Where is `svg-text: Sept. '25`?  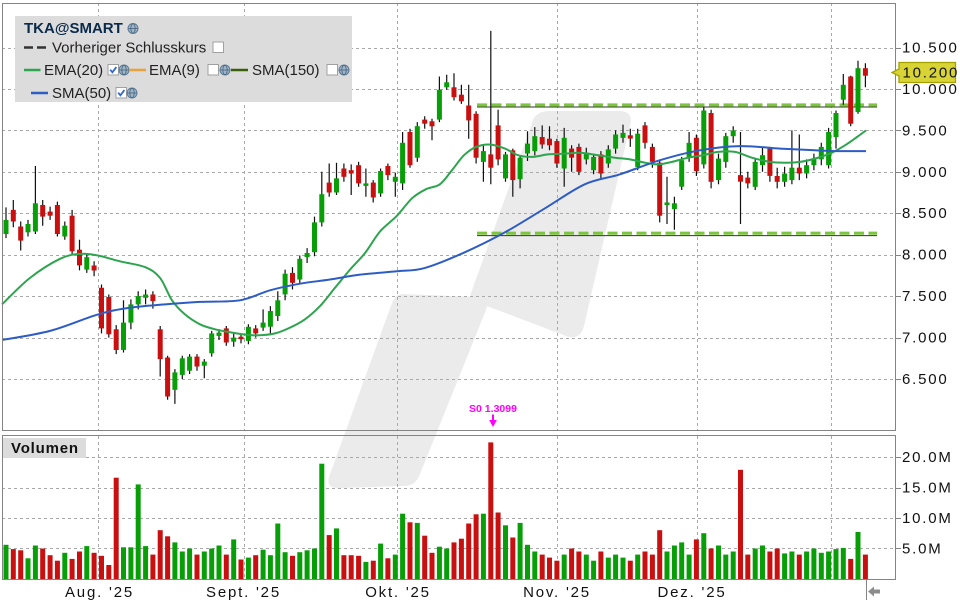
svg-text: Sept. '25 is located at coordinates (243, 592).